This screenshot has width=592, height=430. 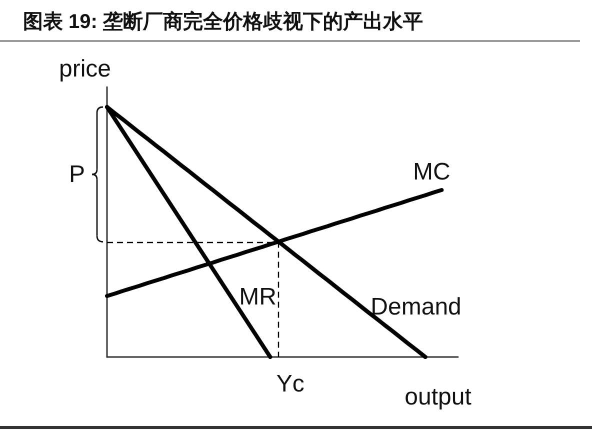 What do you see at coordinates (416, 307) in the screenshot?
I see `series-label: Demand` at bounding box center [416, 307].